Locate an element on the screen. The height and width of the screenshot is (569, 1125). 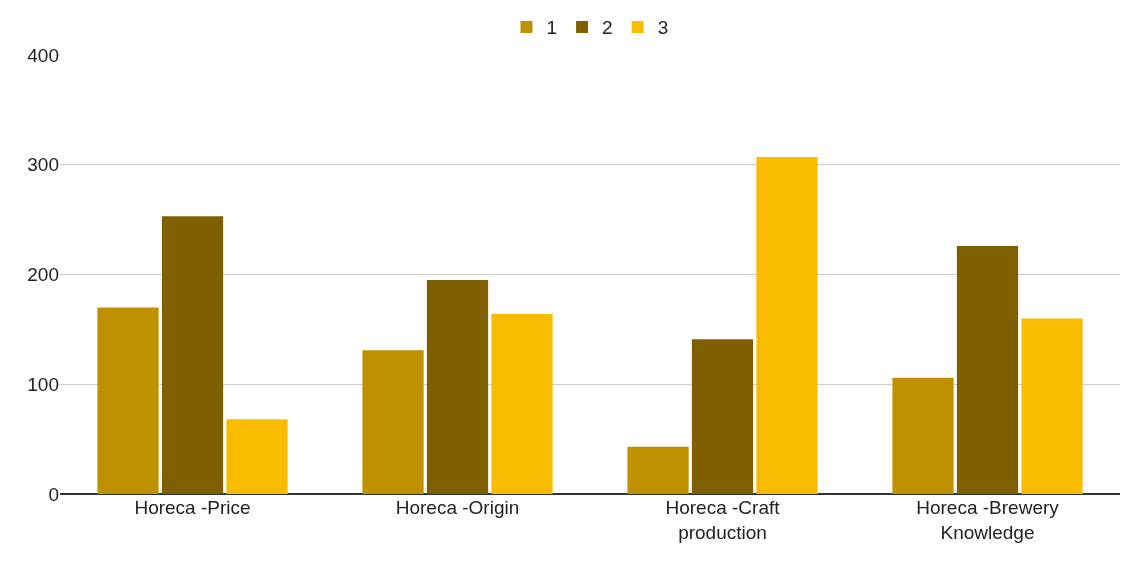
legend-label: 2 is located at coordinates (607, 28).